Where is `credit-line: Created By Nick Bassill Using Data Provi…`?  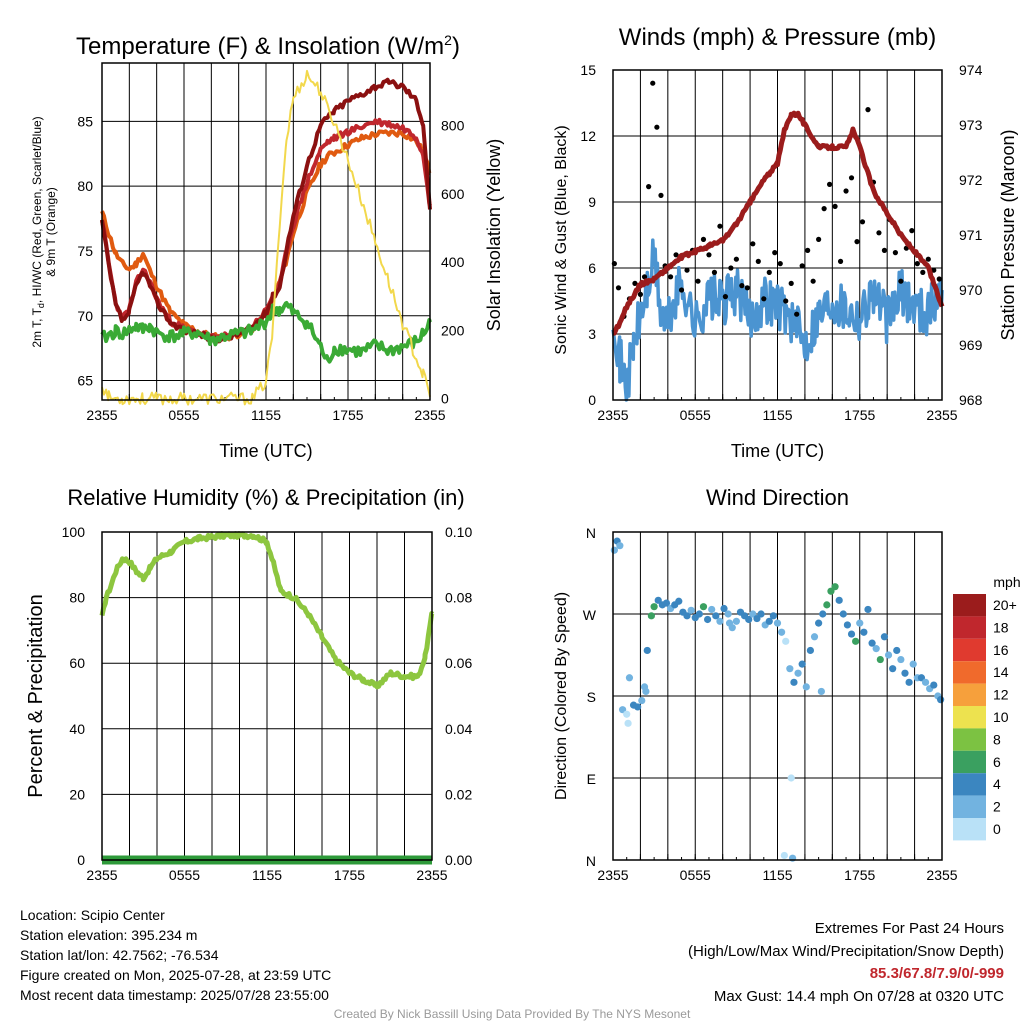 credit-line: Created By Nick Bassill Using Data Provi… is located at coordinates (512, 1014).